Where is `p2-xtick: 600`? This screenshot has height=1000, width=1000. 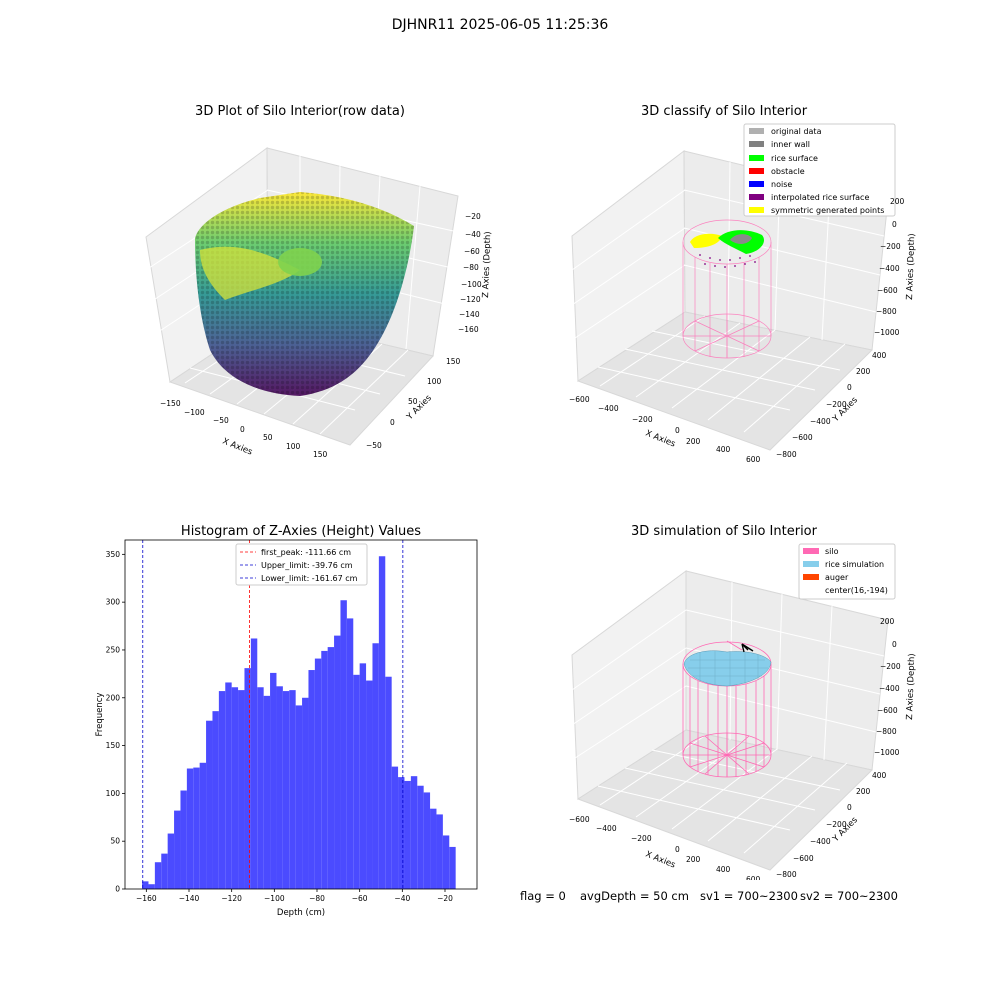 p2-xtick: 600 is located at coordinates (753, 459).